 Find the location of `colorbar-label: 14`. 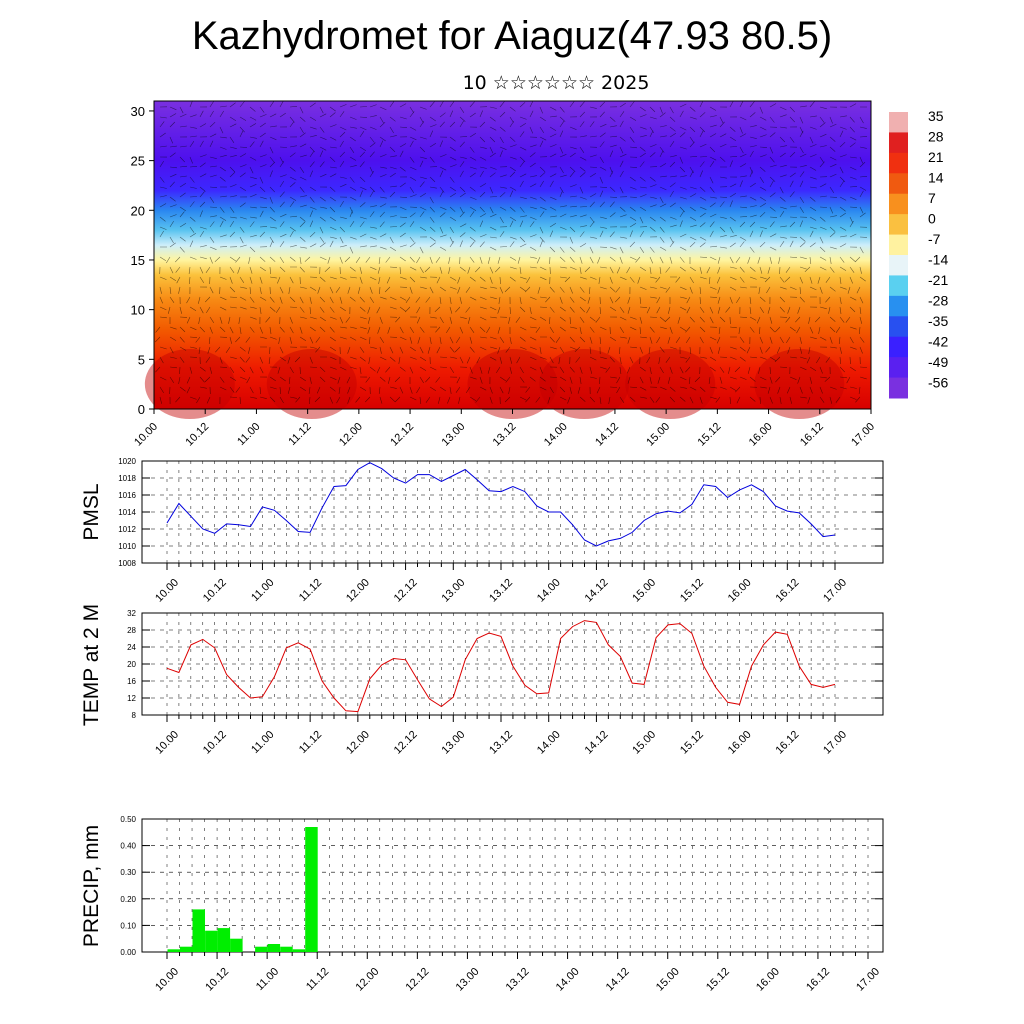

colorbar-label: 14 is located at coordinates (936, 178).